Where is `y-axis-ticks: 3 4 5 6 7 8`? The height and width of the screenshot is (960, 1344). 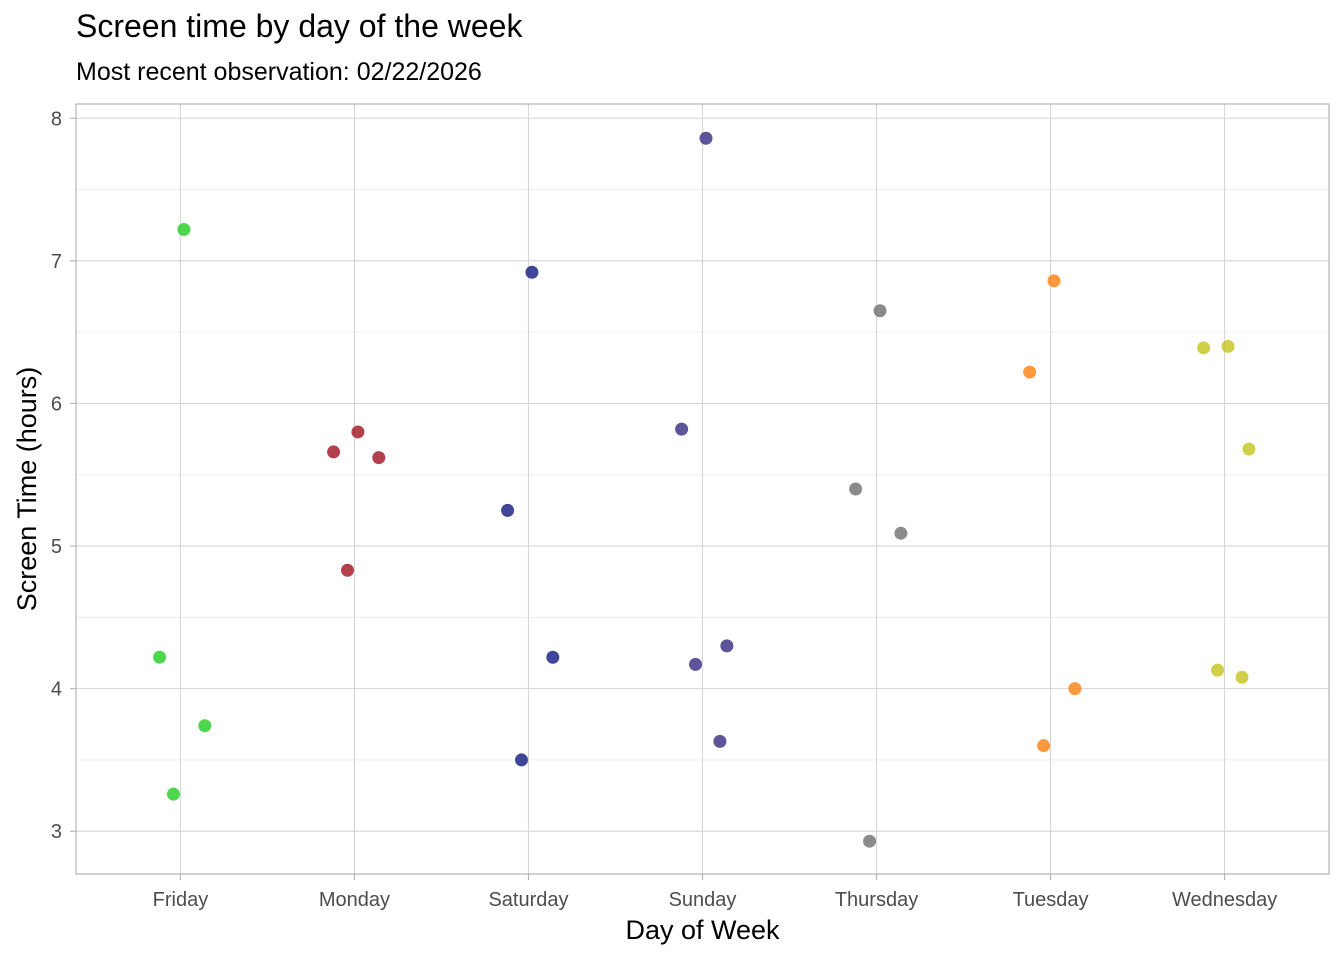 y-axis-ticks: 3 4 5 6 7 8 is located at coordinates (63, 475).